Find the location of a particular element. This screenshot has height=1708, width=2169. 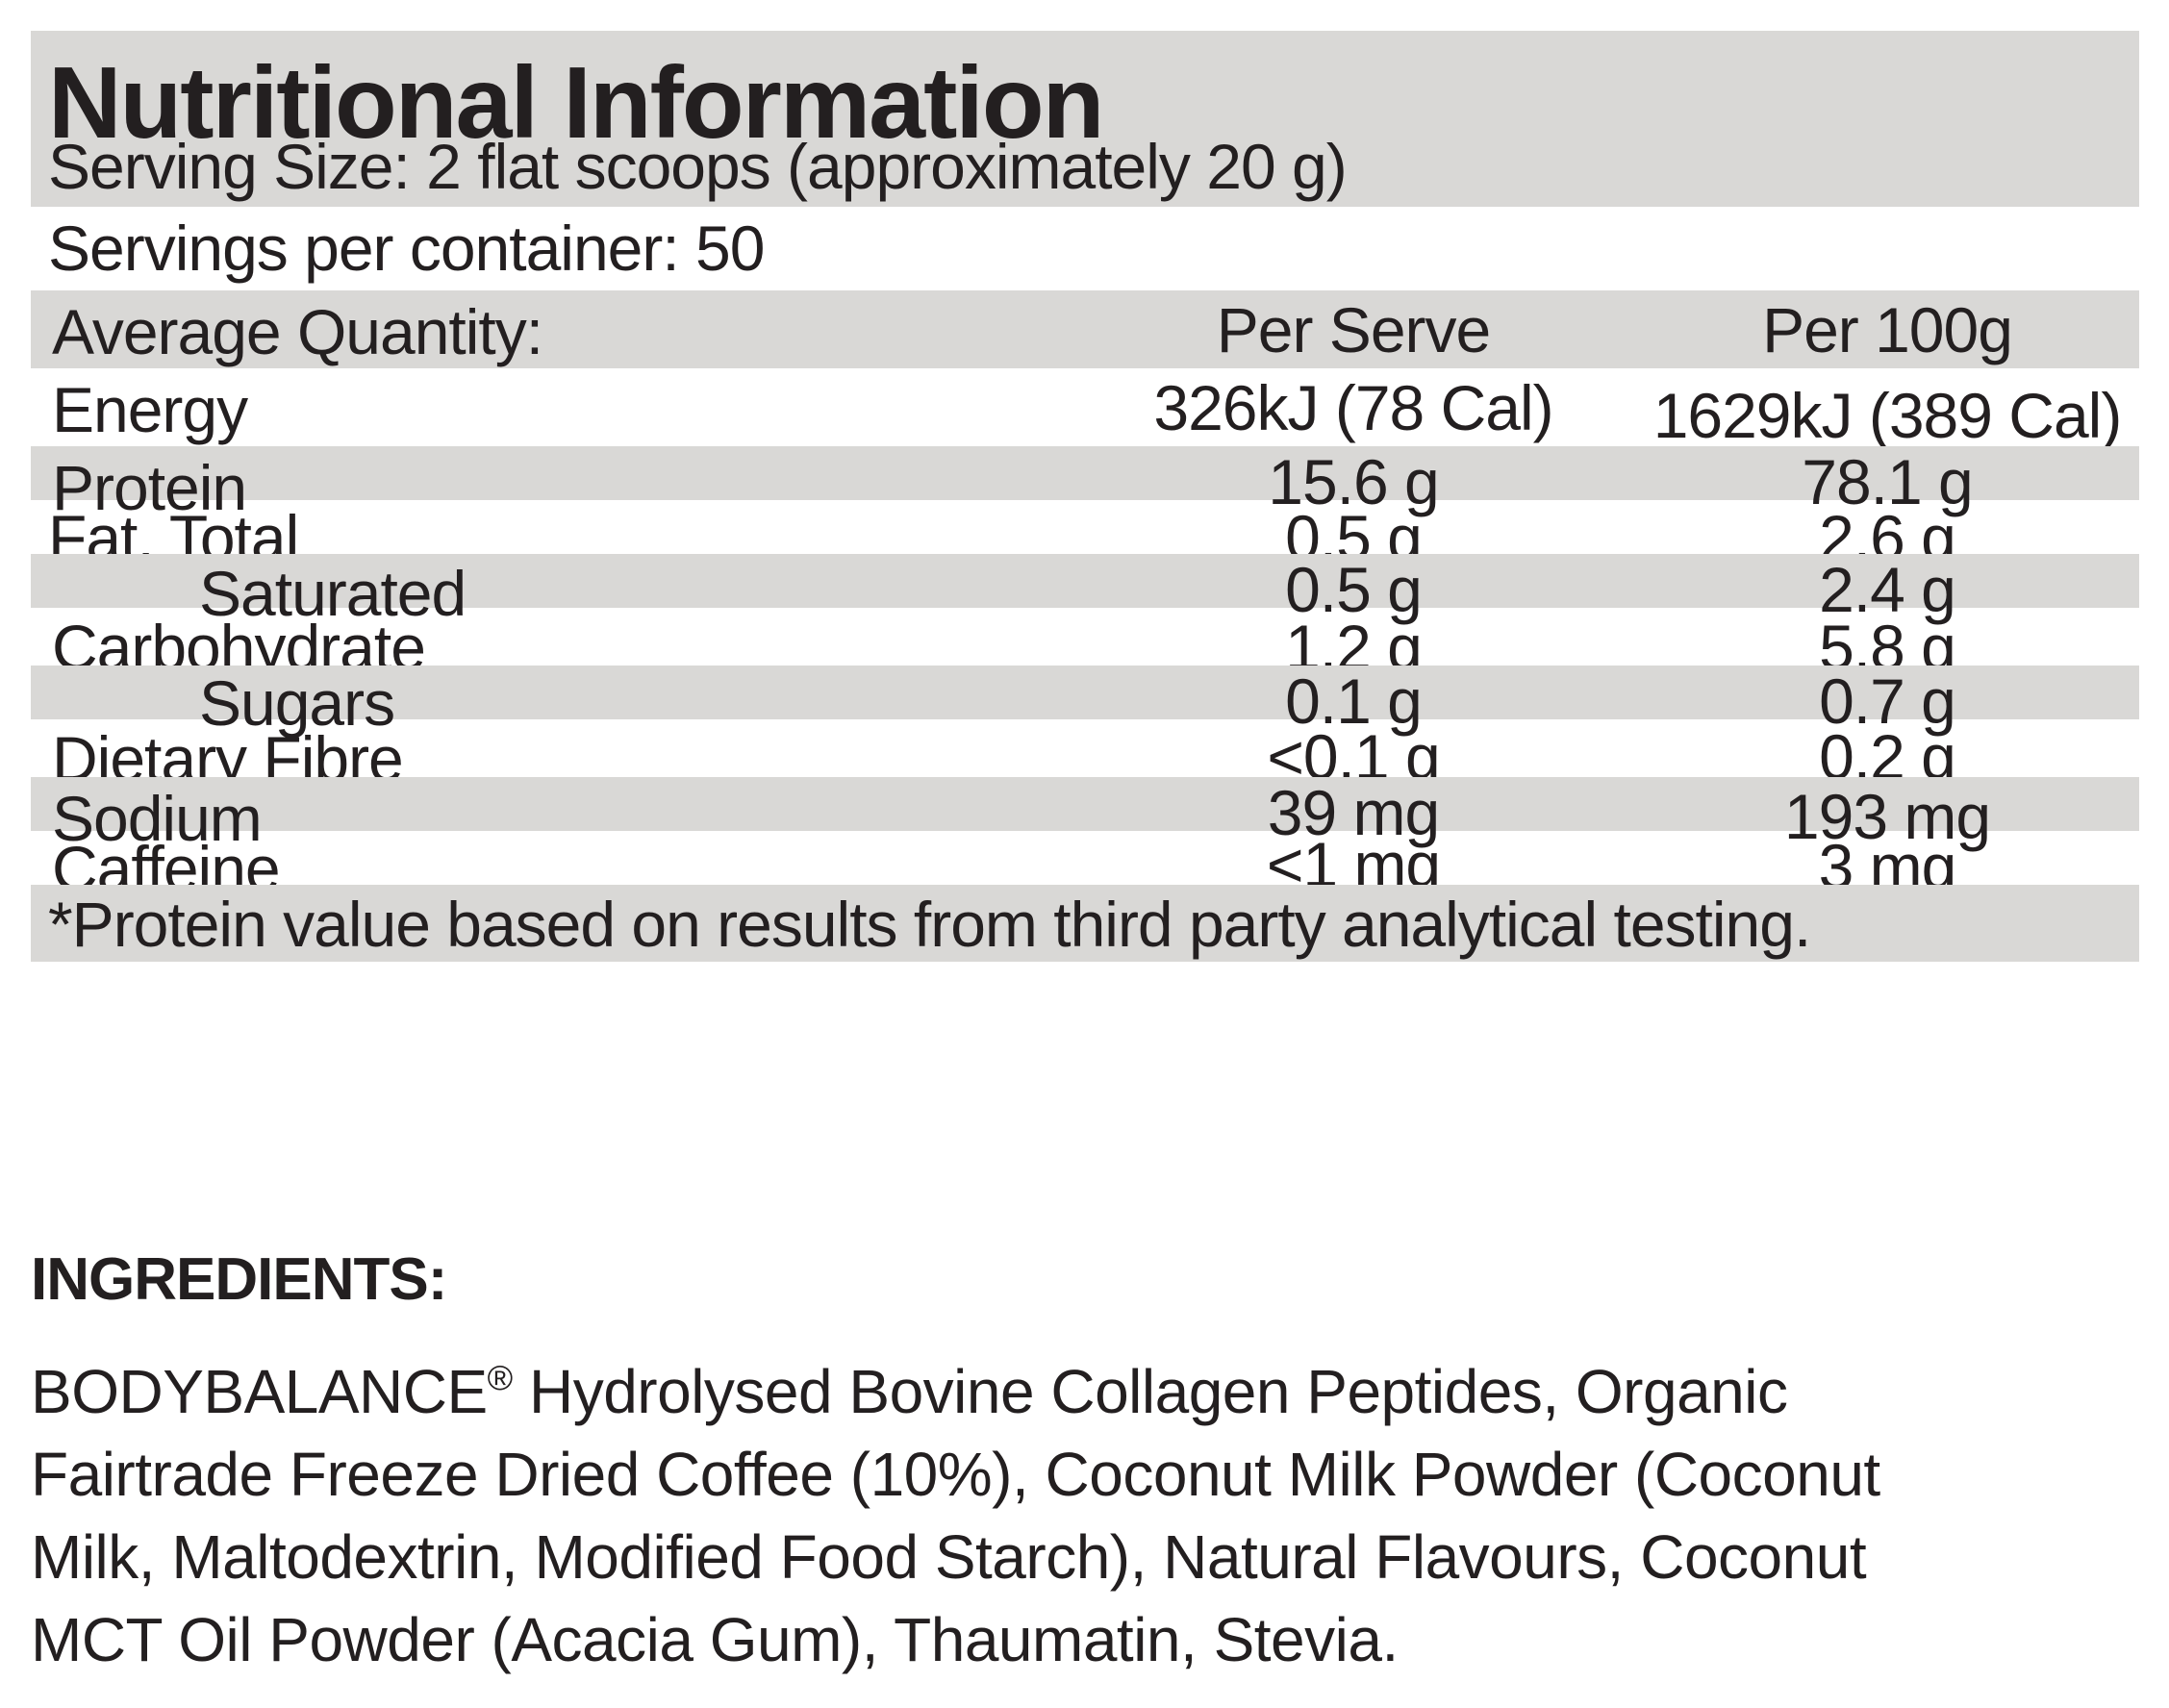

table-row-protein: Protein 15.6 g 78.1 g is located at coordinates (1085, 482).